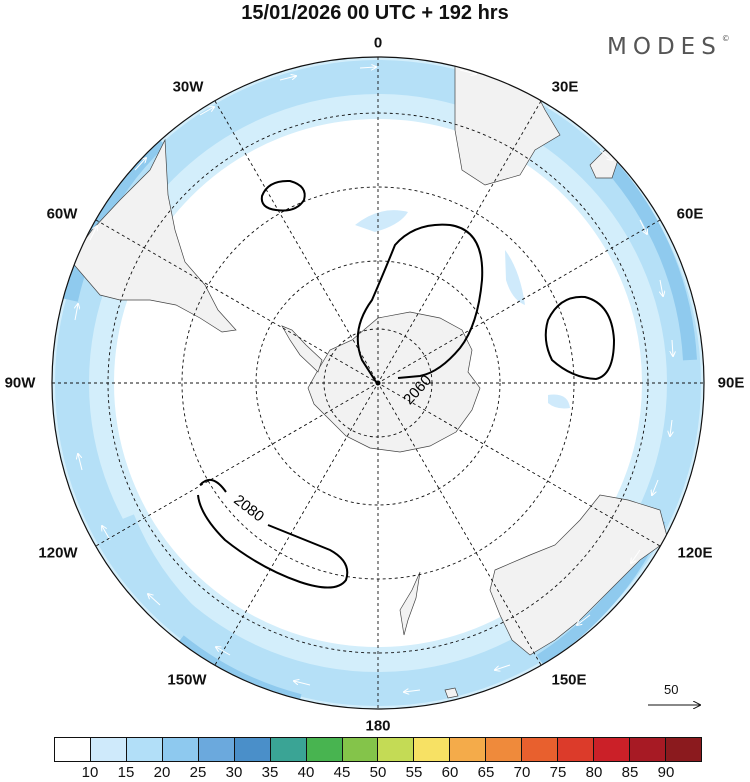 This screenshot has width=750, height=782. I want to click on landmass-tasmania, so click(451, 693).